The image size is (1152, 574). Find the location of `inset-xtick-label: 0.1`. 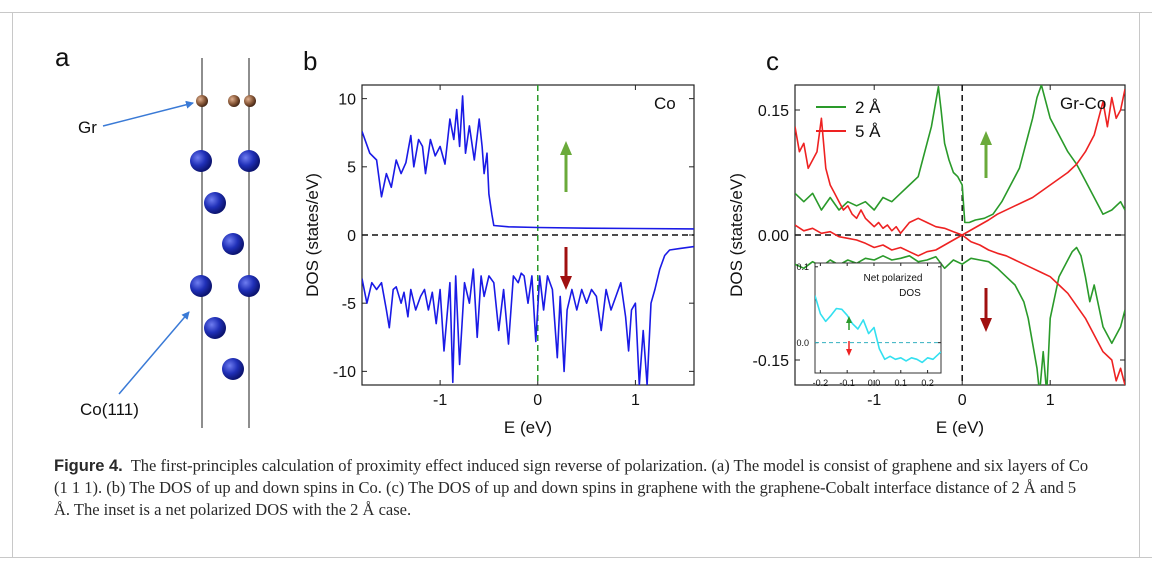

inset-xtick-label: 0.1 is located at coordinates (901, 383).